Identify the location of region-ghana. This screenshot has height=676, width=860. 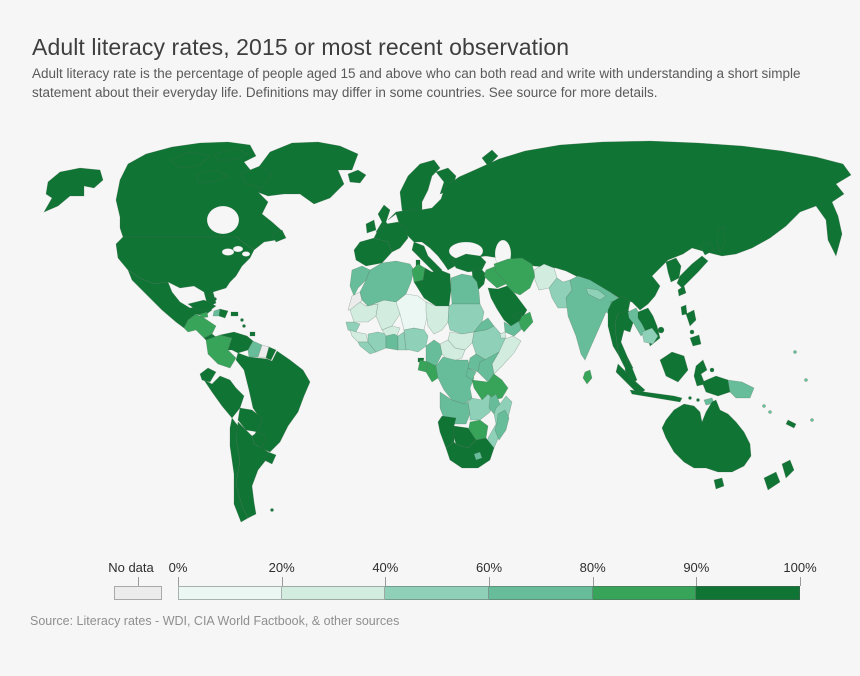
(392, 342).